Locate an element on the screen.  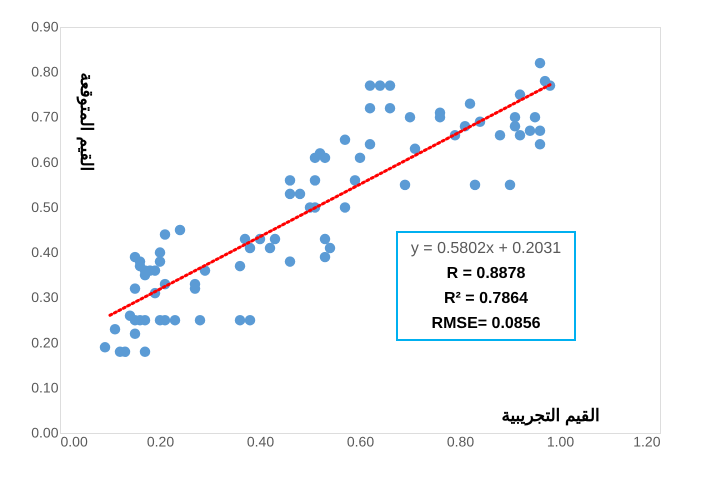
annotation: R² = 0.7864 is located at coordinates (486, 298).